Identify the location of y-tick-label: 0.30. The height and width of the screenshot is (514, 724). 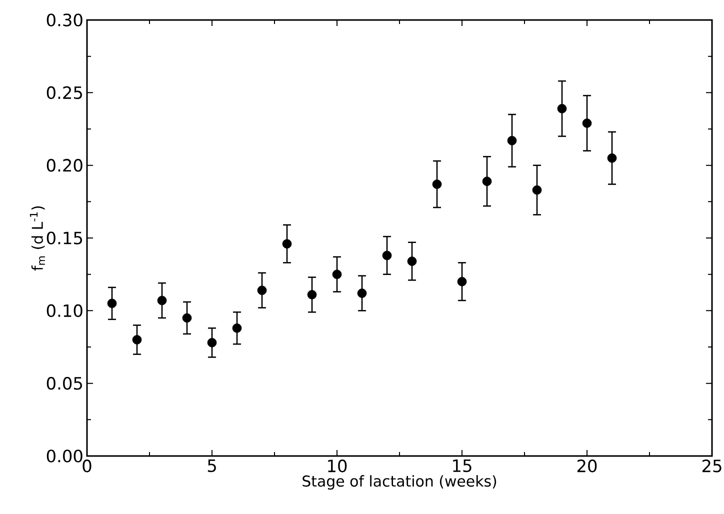
(64, 20).